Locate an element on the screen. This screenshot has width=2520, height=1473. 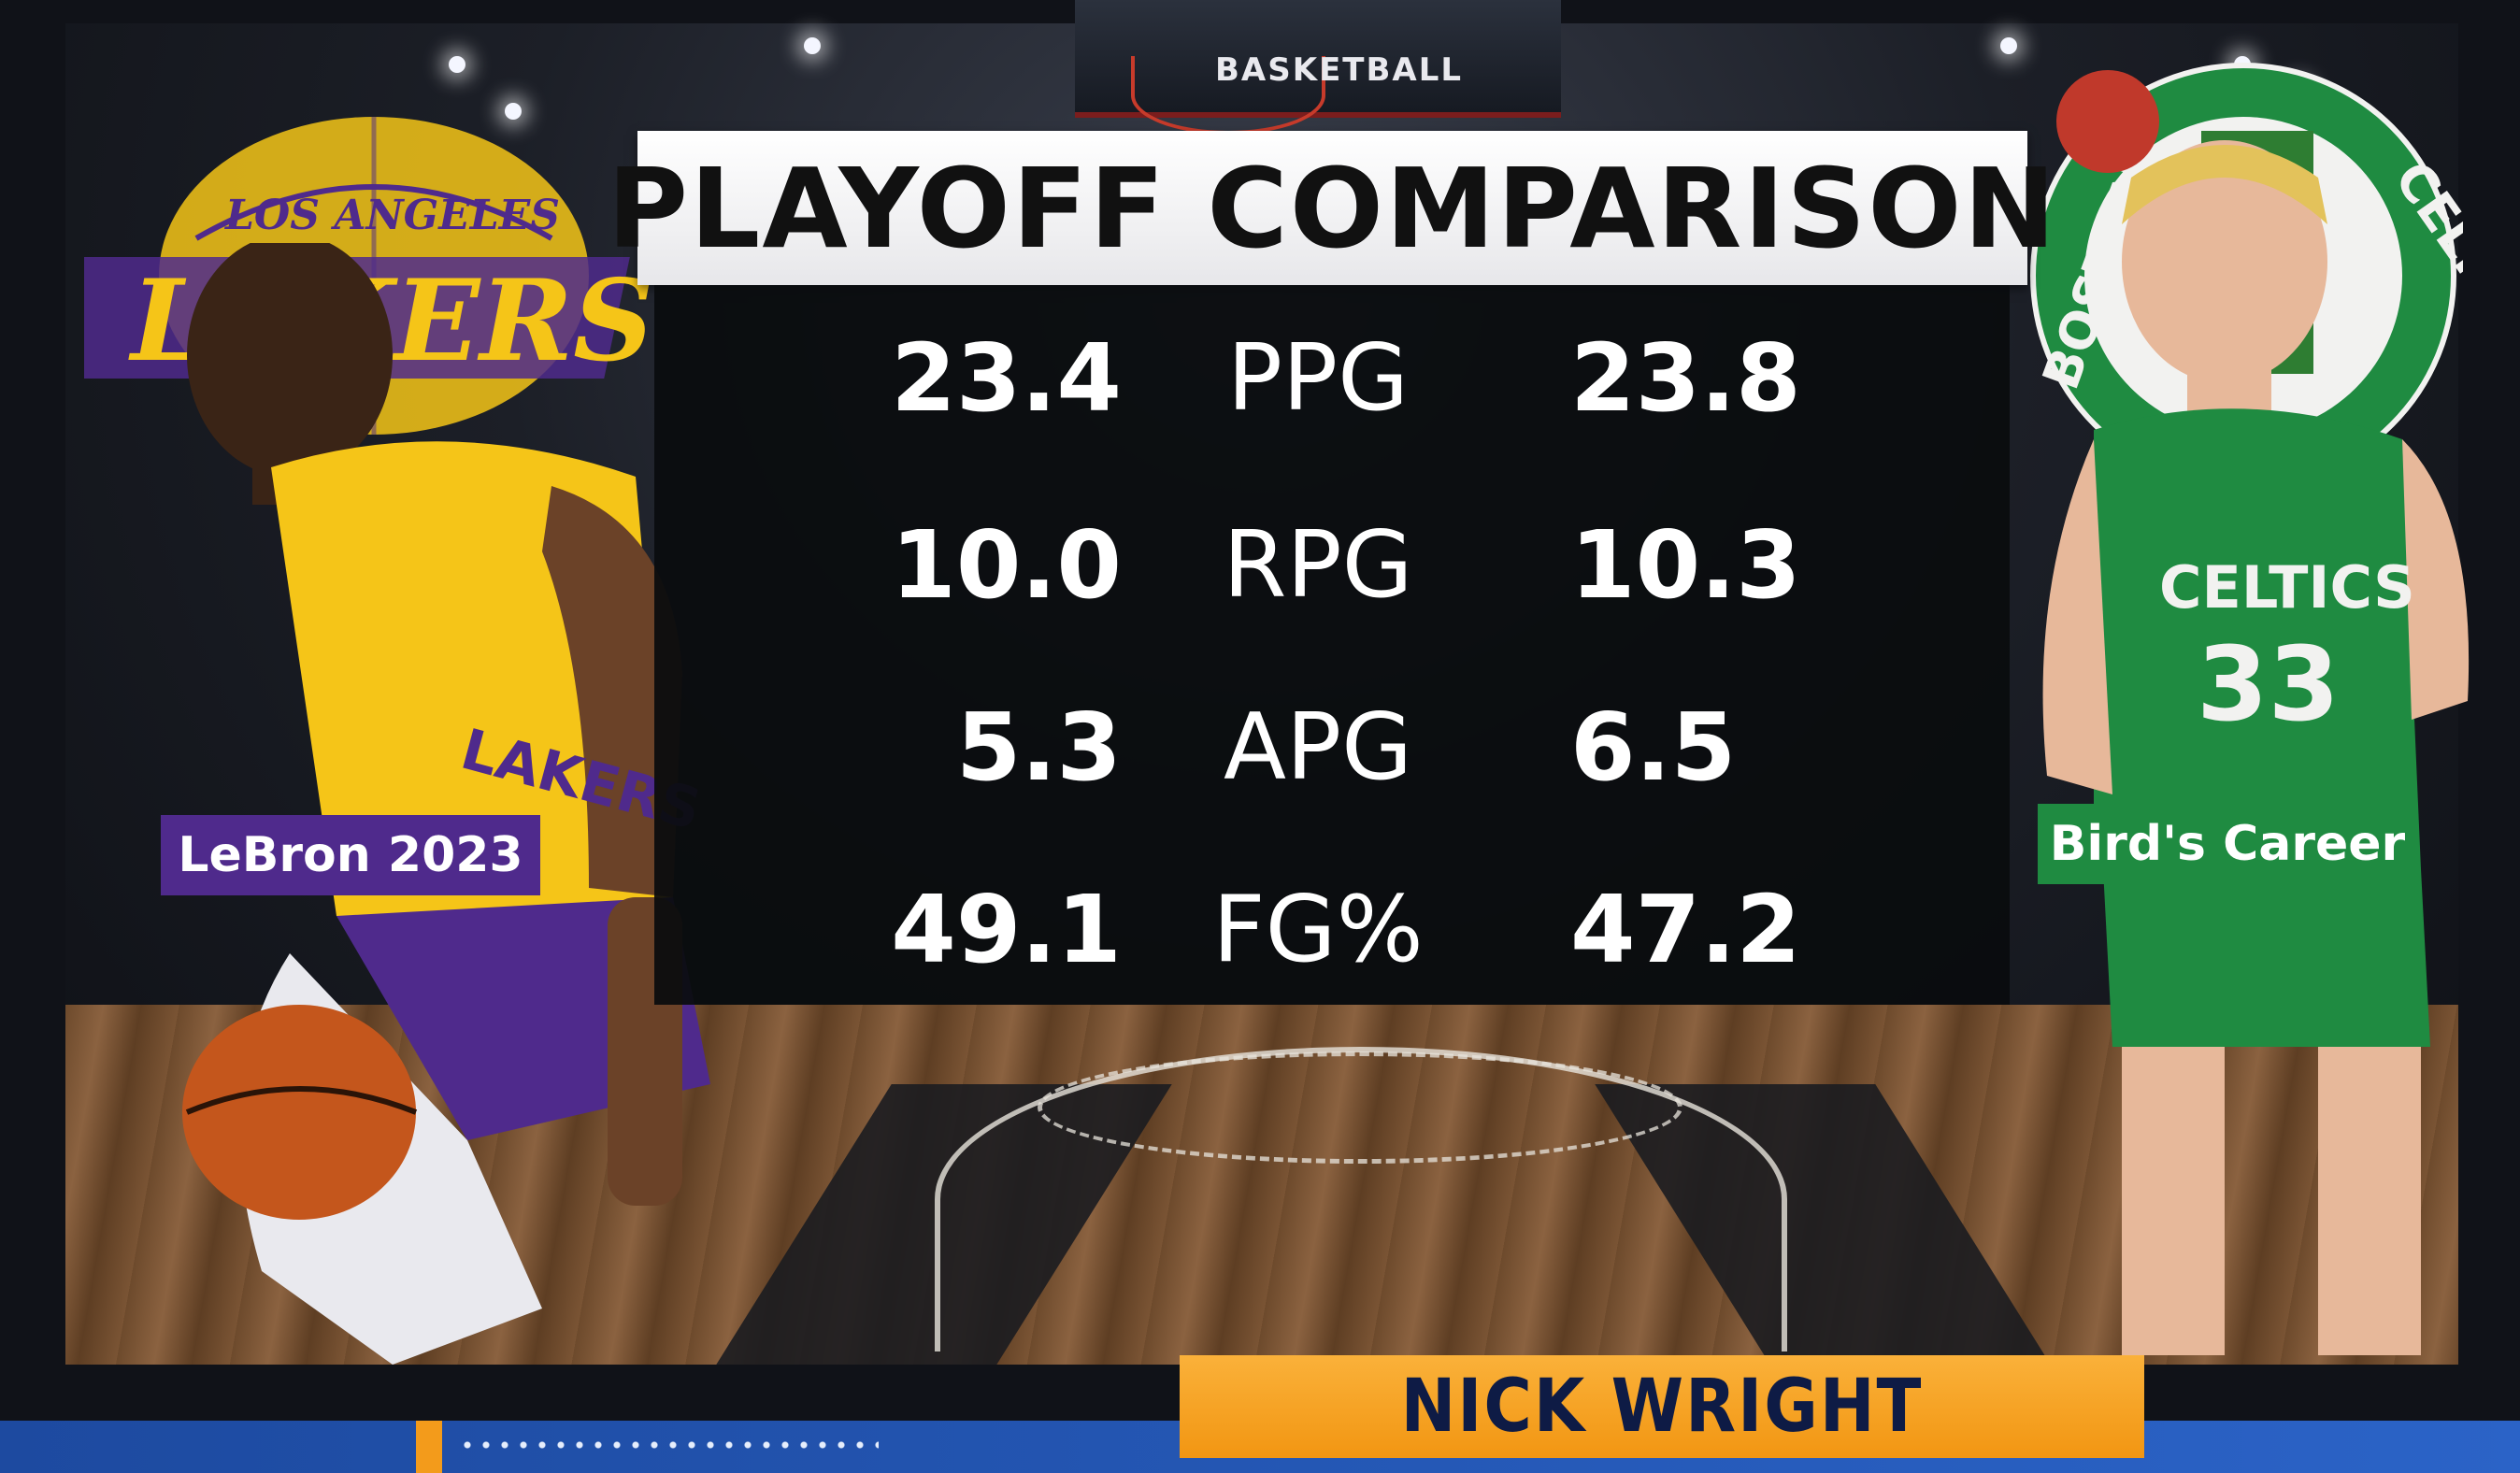
lower-third-dots is located at coordinates (668, 1445).